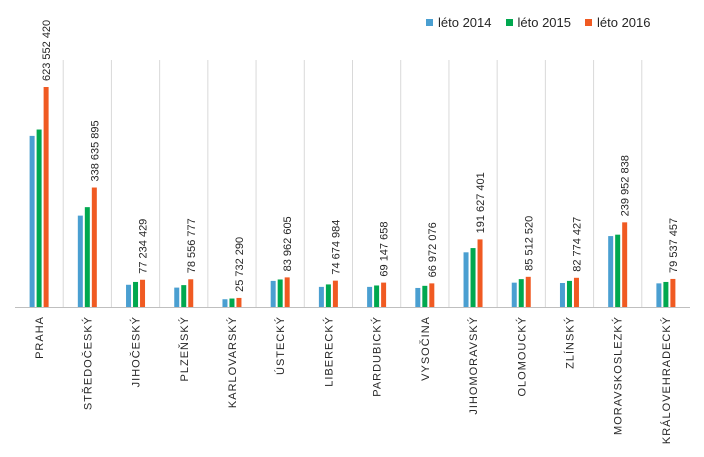  What do you see at coordinates (481, 202) in the screenshot?
I see `data-label: 191 627 401` at bounding box center [481, 202].